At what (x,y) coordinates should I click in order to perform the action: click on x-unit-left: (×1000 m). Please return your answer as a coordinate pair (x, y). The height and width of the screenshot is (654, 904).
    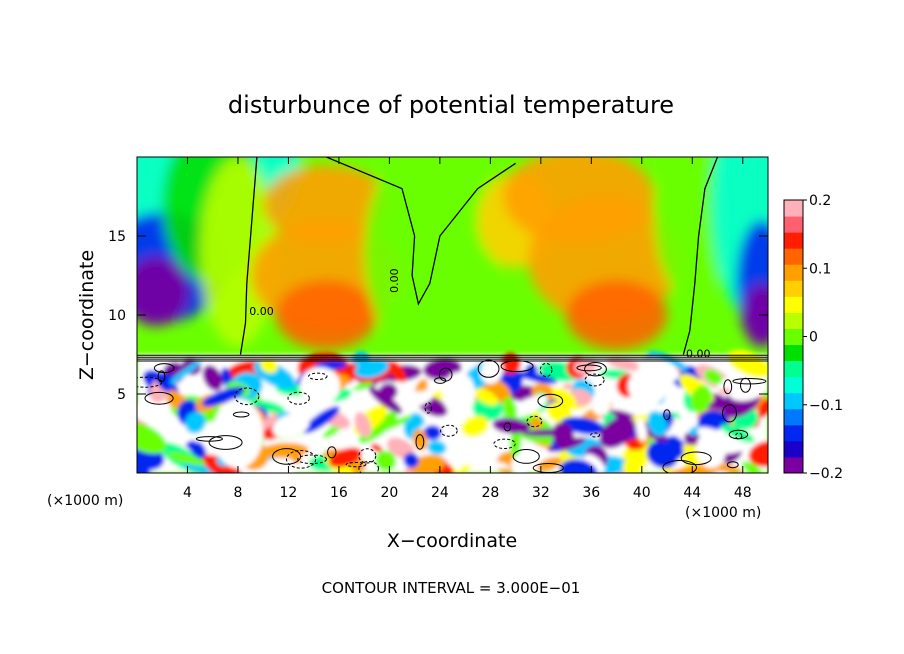
    Looking at the image, I should click on (85, 501).